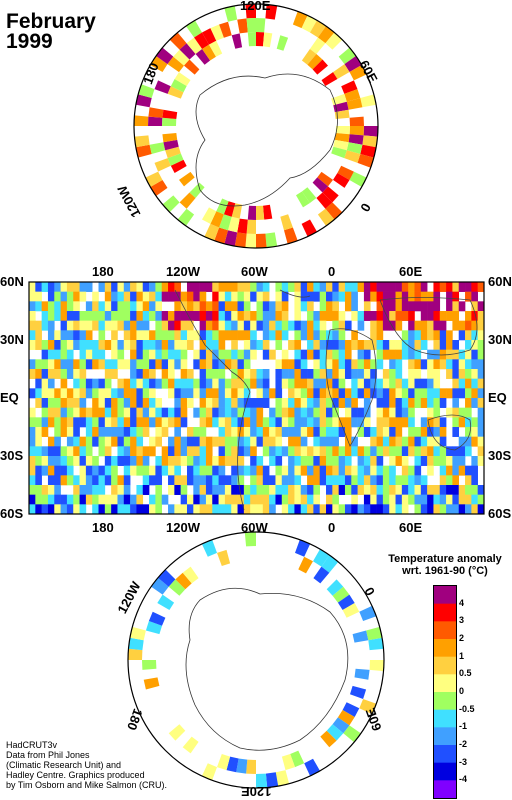 The width and height of the screenshot is (512, 800). What do you see at coordinates (465, 673) in the screenshot?
I see `legend-label: 0.5` at bounding box center [465, 673].